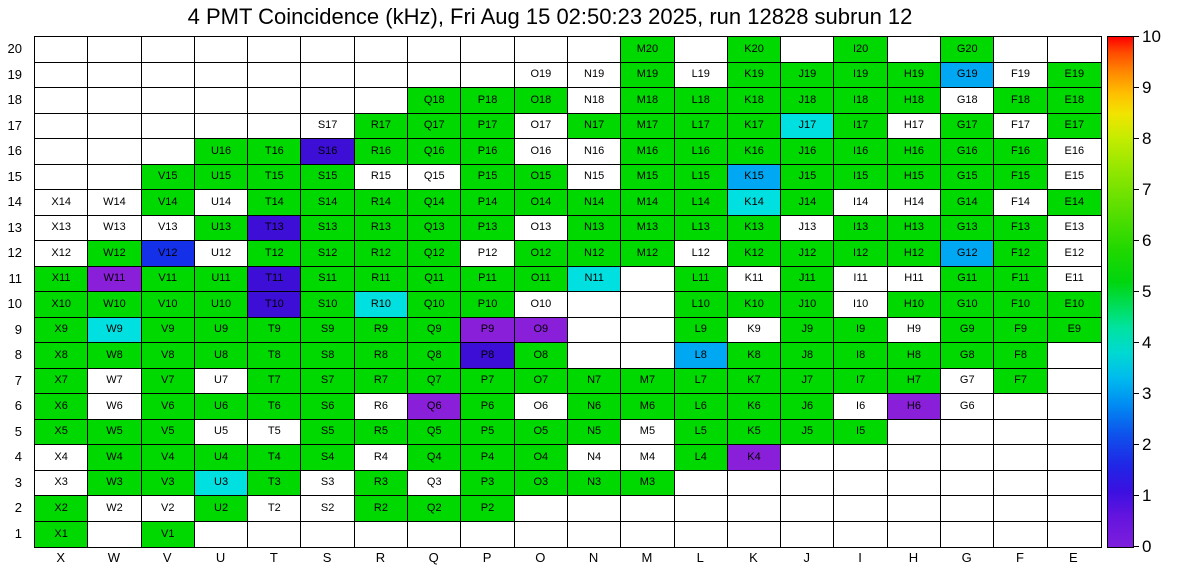 The image size is (1196, 572). Describe the element at coordinates (488, 330) in the screenshot. I see `heatmap-cell: P9` at that location.